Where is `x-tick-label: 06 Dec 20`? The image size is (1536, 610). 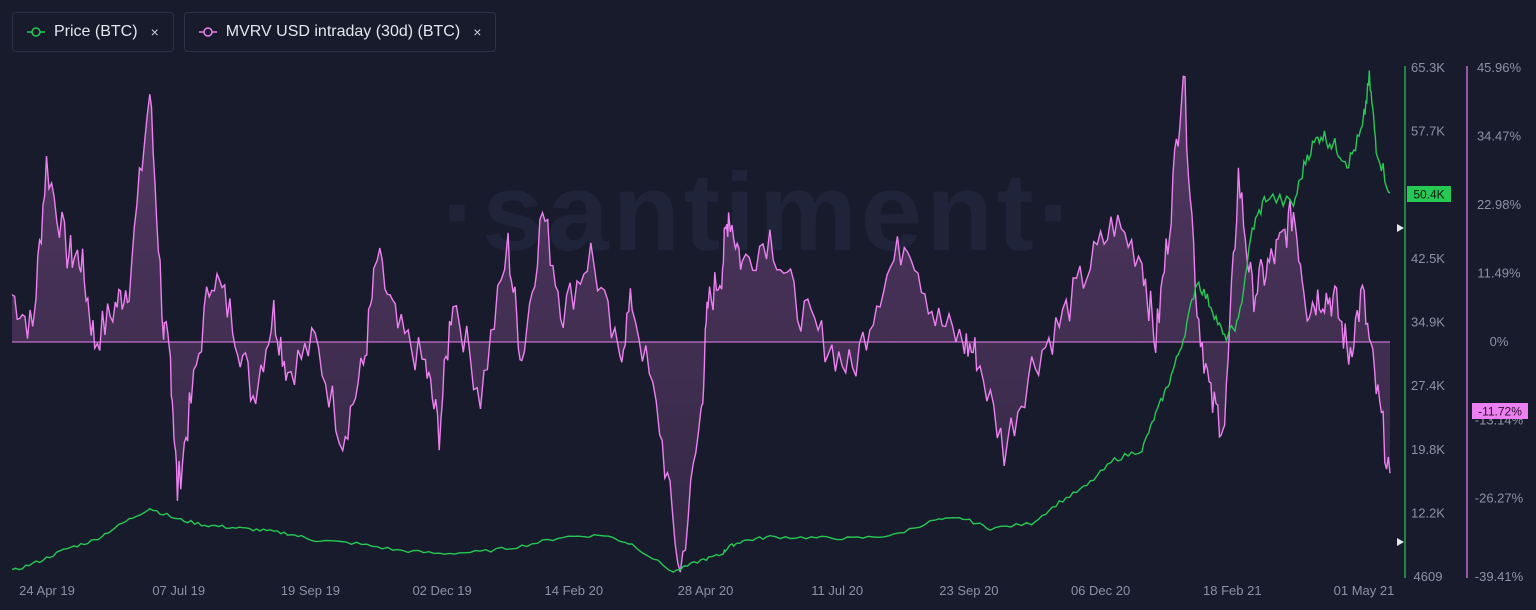
x-tick-label: 06 Dec 20 is located at coordinates (1100, 590).